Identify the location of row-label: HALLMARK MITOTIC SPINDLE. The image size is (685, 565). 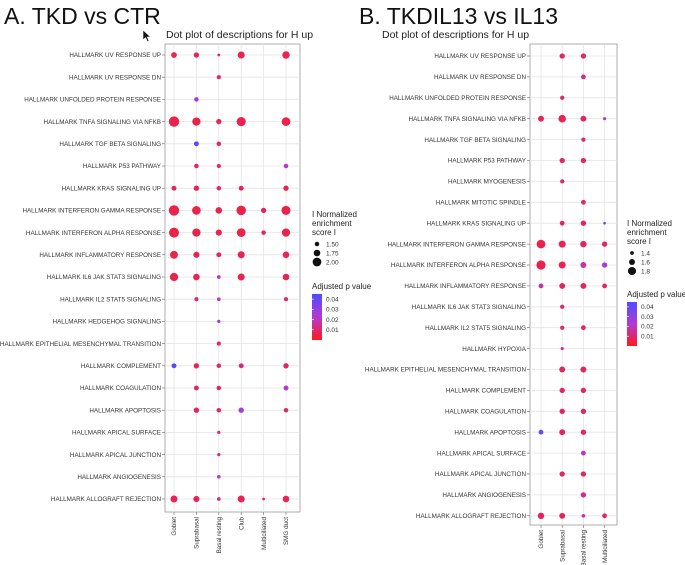
(481, 203).